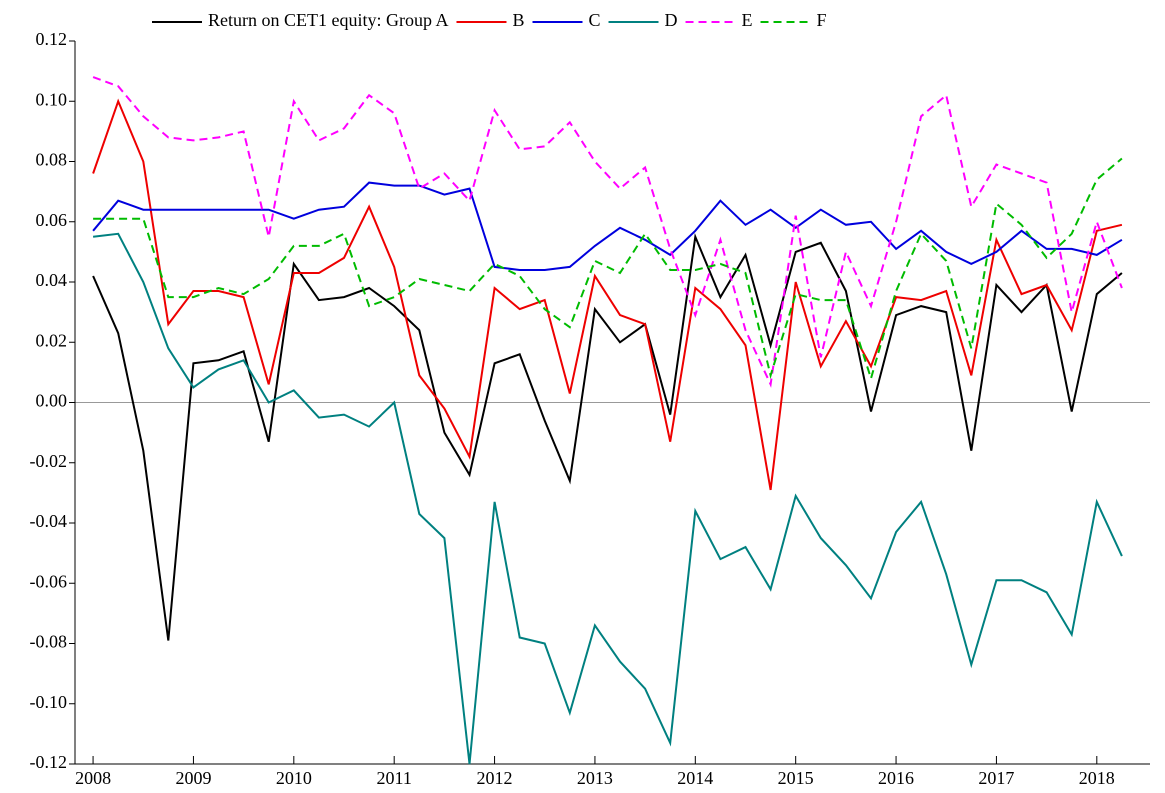  I want to click on x-tick-label: 2018, so click(1097, 778).